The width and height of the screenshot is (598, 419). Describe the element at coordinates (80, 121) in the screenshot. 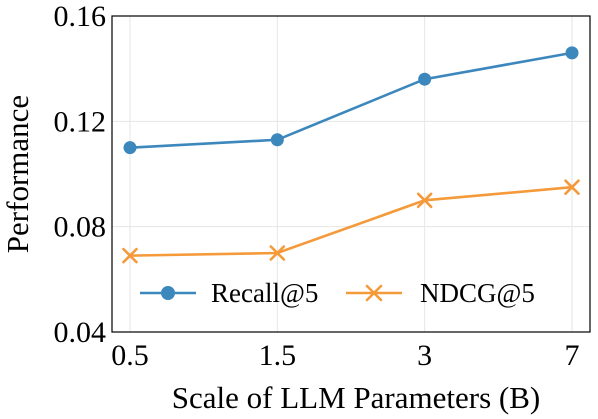

I see `y-tick-label: 0.12` at that location.